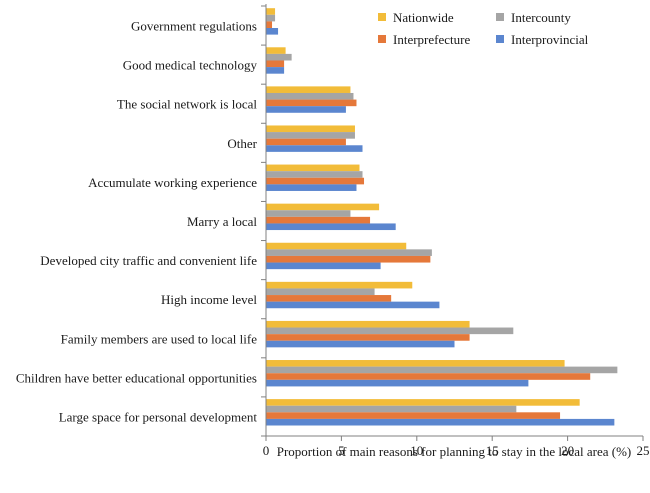 The image size is (650, 493). What do you see at coordinates (341, 450) in the screenshot?
I see `x-tick-label: 5` at bounding box center [341, 450].